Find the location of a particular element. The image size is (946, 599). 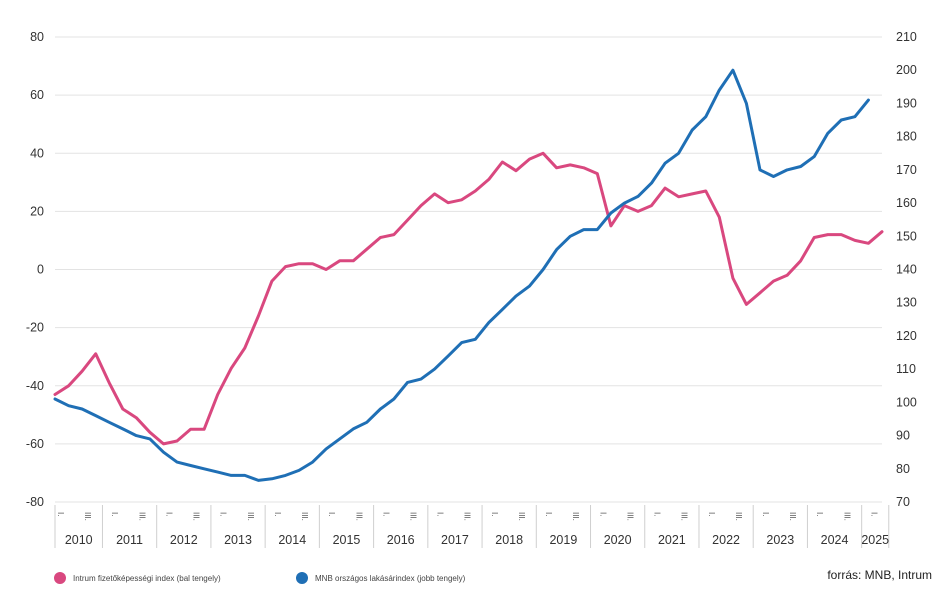

left-tick-label: -40 is located at coordinates (35, 386).